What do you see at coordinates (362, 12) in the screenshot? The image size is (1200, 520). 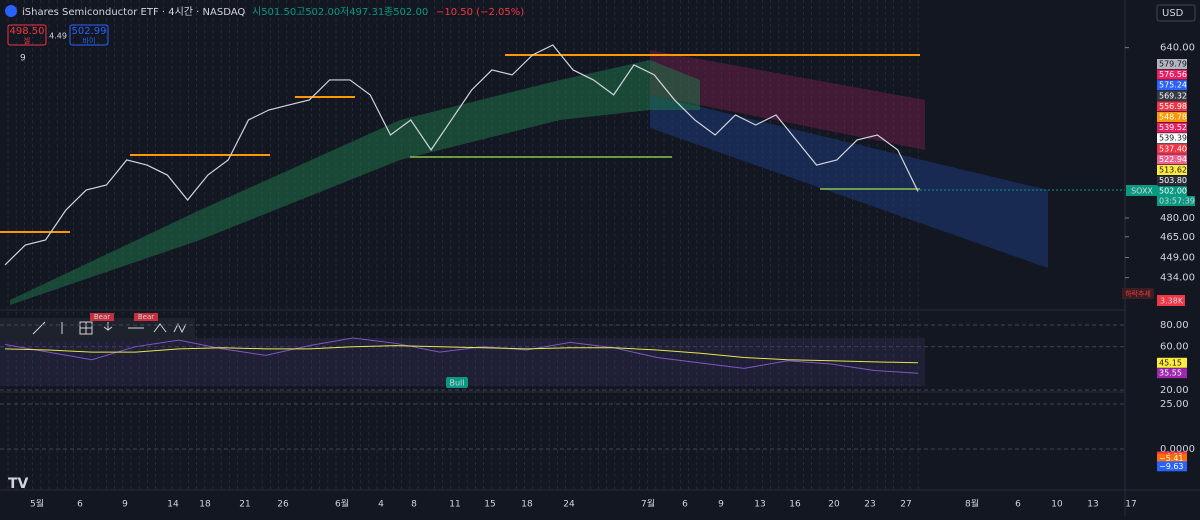 I see `ohlc-value: 저497.31` at bounding box center [362, 12].